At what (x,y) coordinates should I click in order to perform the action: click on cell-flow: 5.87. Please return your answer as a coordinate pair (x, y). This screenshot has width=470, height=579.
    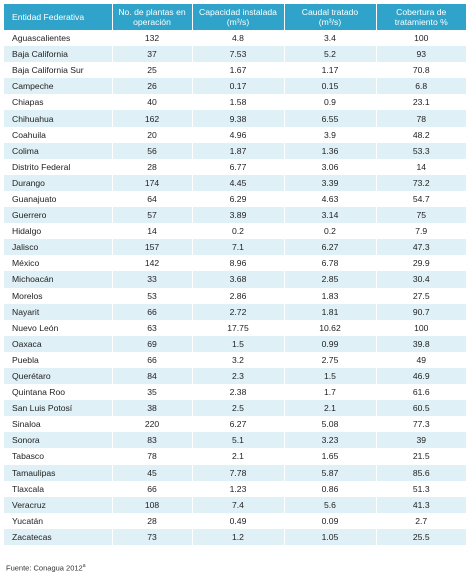
    Looking at the image, I should click on (330, 472).